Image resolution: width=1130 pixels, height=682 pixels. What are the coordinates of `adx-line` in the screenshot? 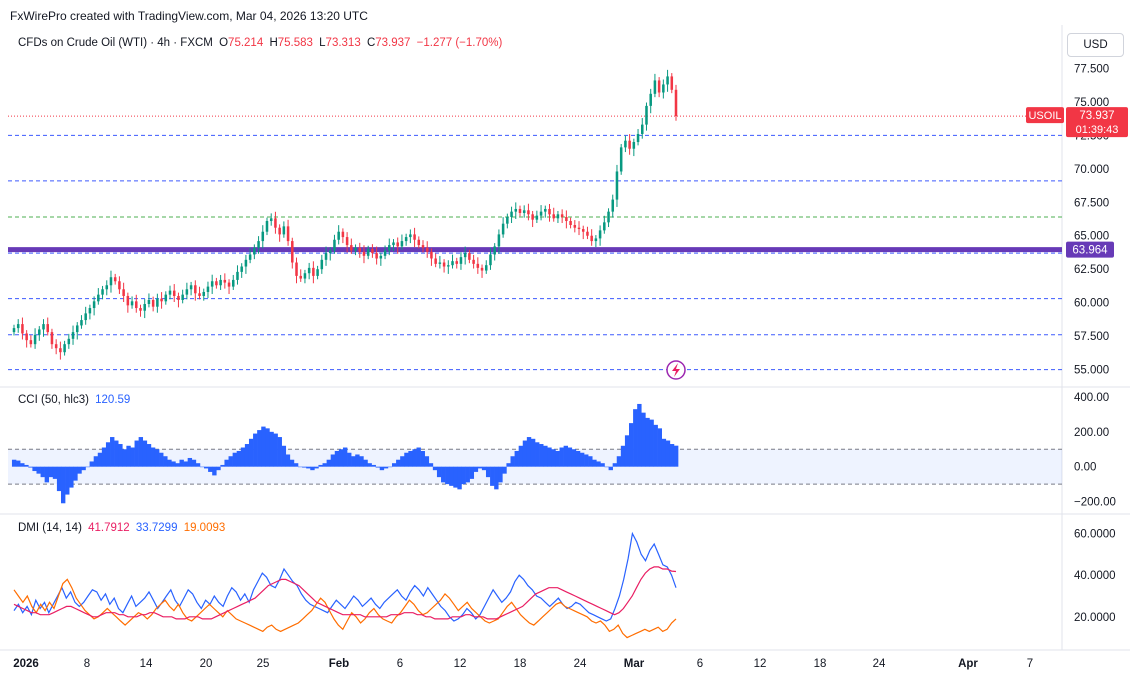 It's located at (345, 593).